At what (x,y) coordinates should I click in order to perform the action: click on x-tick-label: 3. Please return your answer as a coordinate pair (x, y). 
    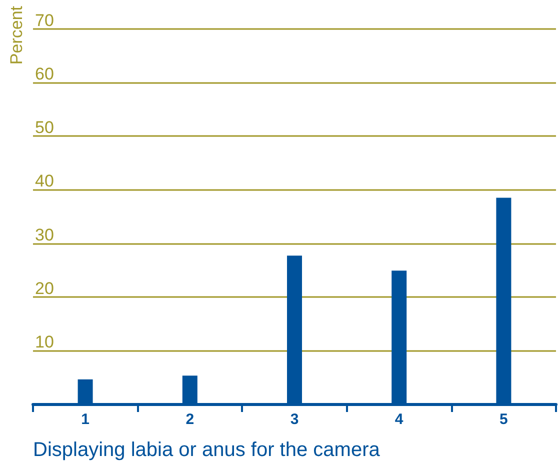
    Looking at the image, I should click on (294, 419).